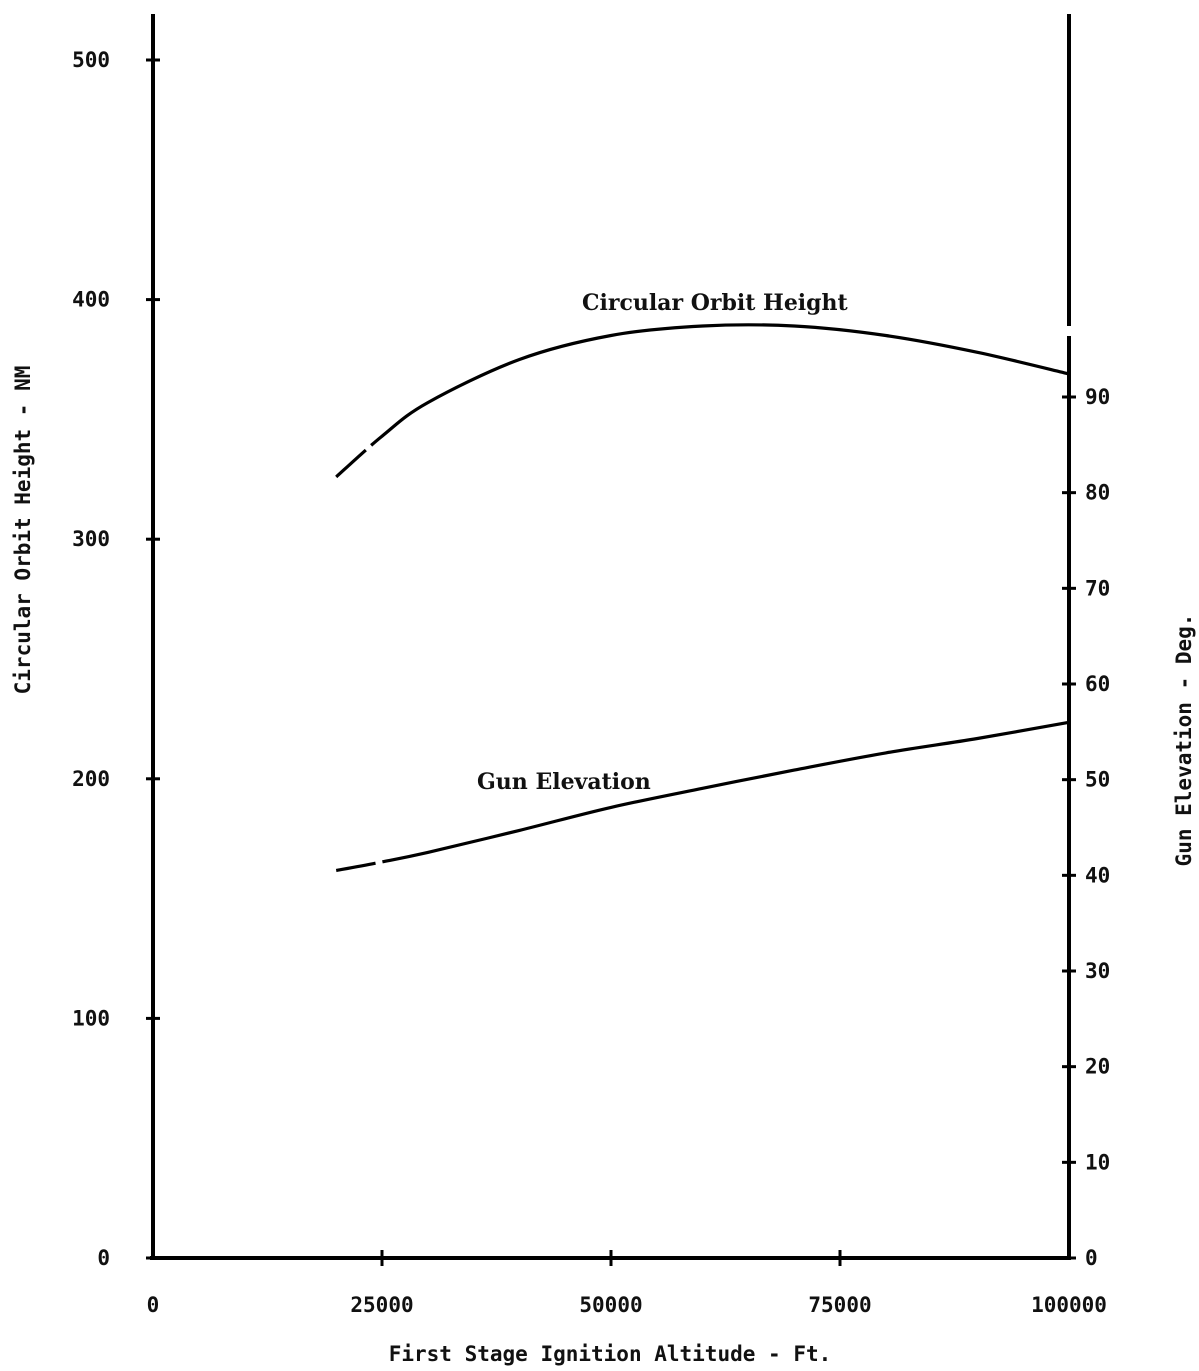  What do you see at coordinates (1097, 397) in the screenshot?
I see `right-y-tick-label: 90` at bounding box center [1097, 397].